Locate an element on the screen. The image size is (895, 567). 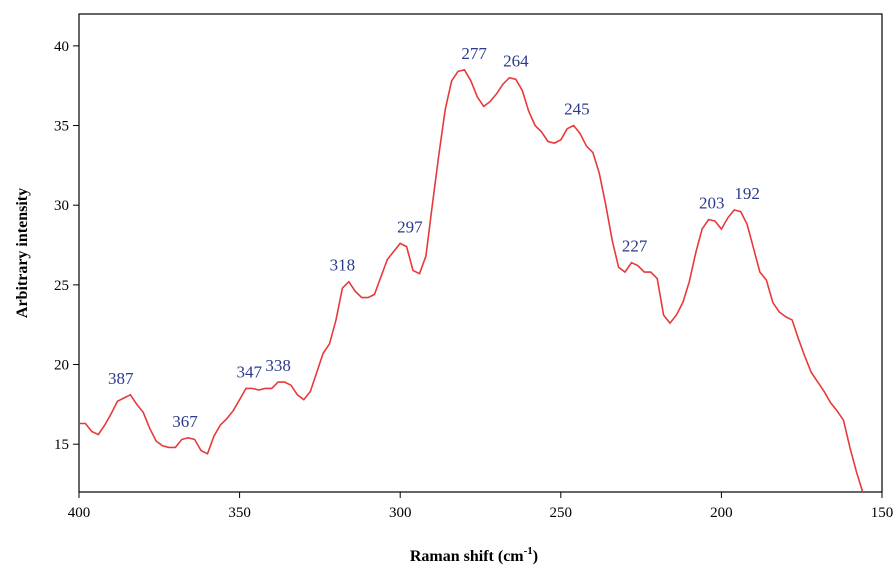
x-tick-label: 300 is located at coordinates (400, 513).